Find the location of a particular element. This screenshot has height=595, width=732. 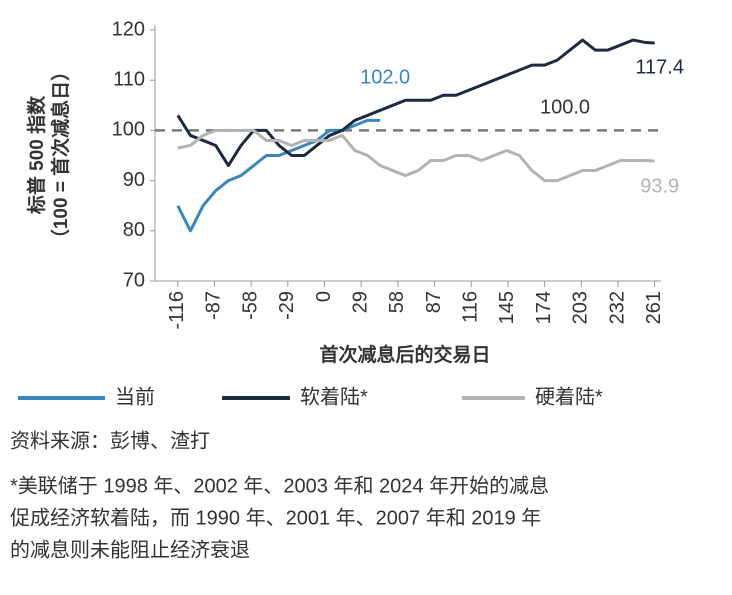

y-tick-label: 70 is located at coordinates (134, 280).